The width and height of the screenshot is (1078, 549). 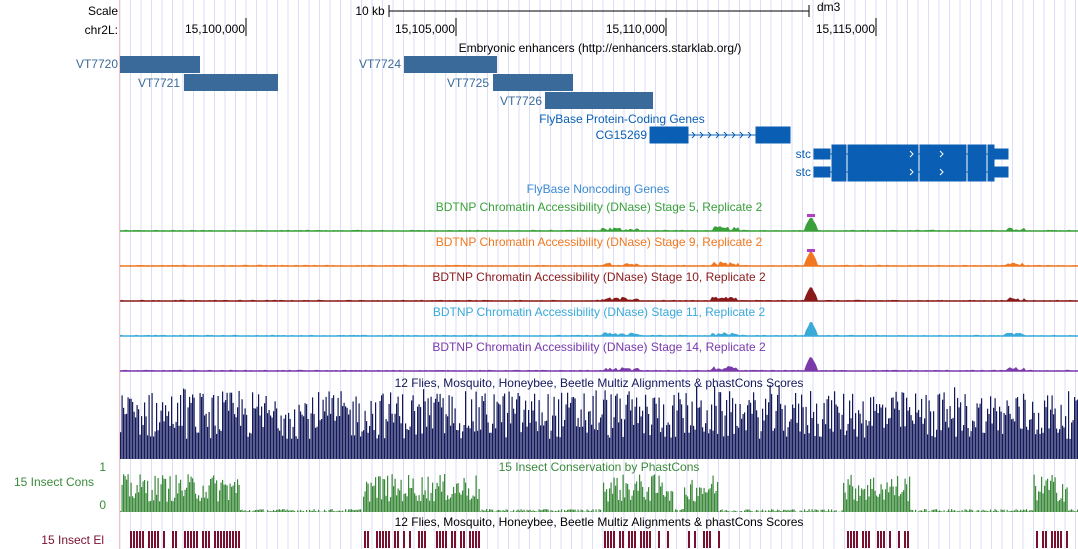 What do you see at coordinates (467, 83) in the screenshot?
I see `enhancer-label-vt7725: VT7725` at bounding box center [467, 83].